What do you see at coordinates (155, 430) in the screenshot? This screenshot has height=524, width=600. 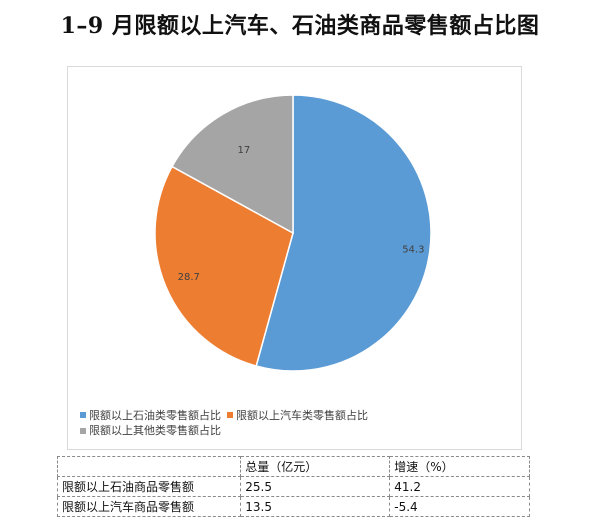 I see `legend-label: 限额以上其他类零售额占比` at bounding box center [155, 430].